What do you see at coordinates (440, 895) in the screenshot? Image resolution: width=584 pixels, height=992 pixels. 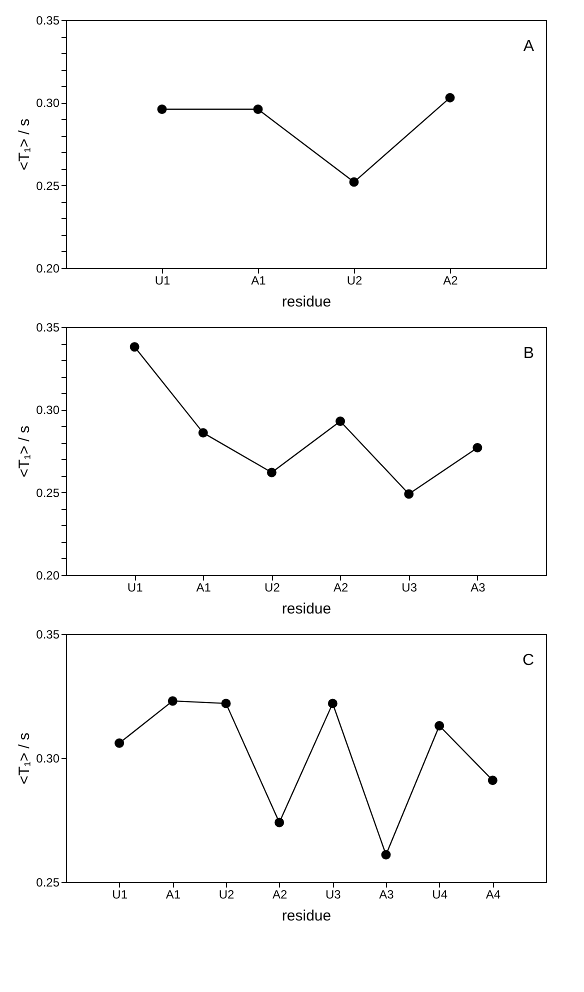 I see `x-tick-label: U4` at bounding box center [440, 895].